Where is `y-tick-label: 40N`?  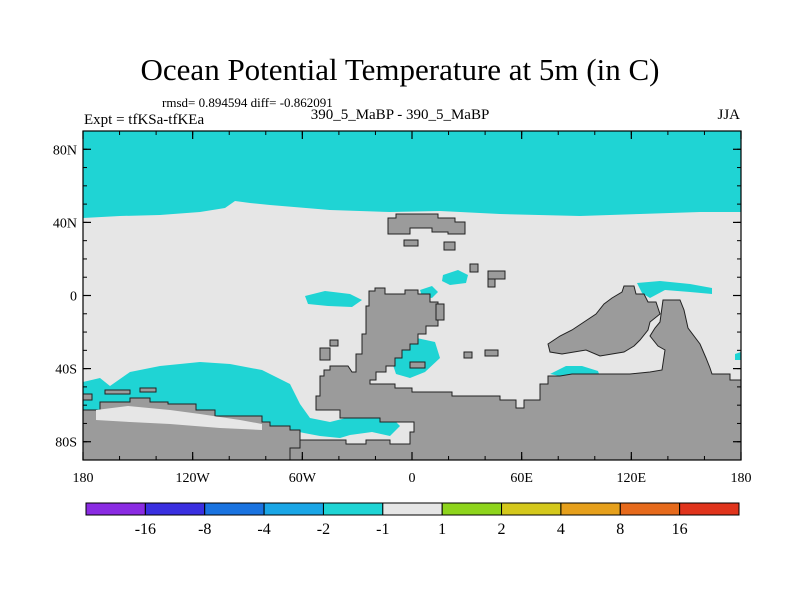
y-tick-label: 40N is located at coordinates (65, 223).